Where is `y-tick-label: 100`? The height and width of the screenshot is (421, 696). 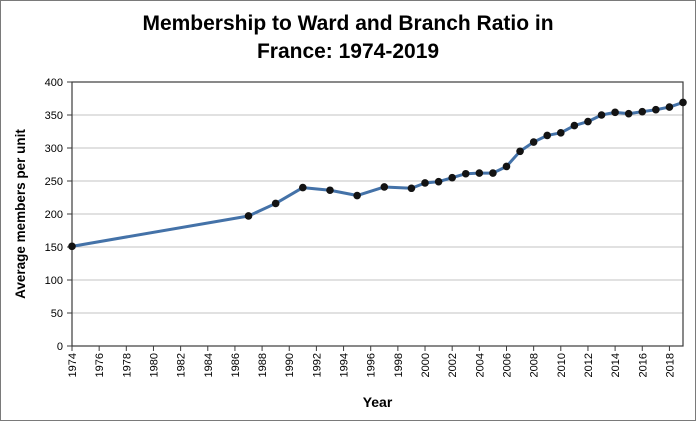
y-tick-label: 100 is located at coordinates (54, 281).